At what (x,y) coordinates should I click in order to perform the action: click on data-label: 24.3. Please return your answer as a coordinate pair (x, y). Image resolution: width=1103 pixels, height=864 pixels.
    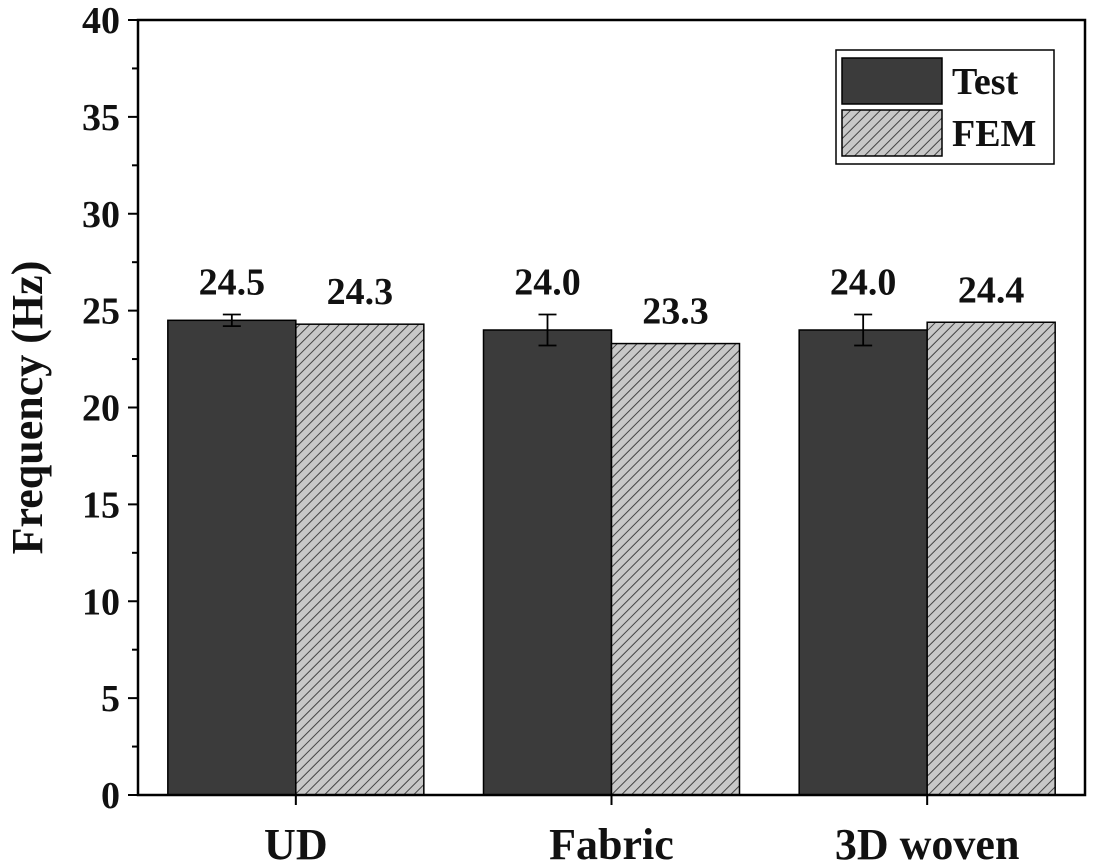
    Looking at the image, I should click on (360, 292).